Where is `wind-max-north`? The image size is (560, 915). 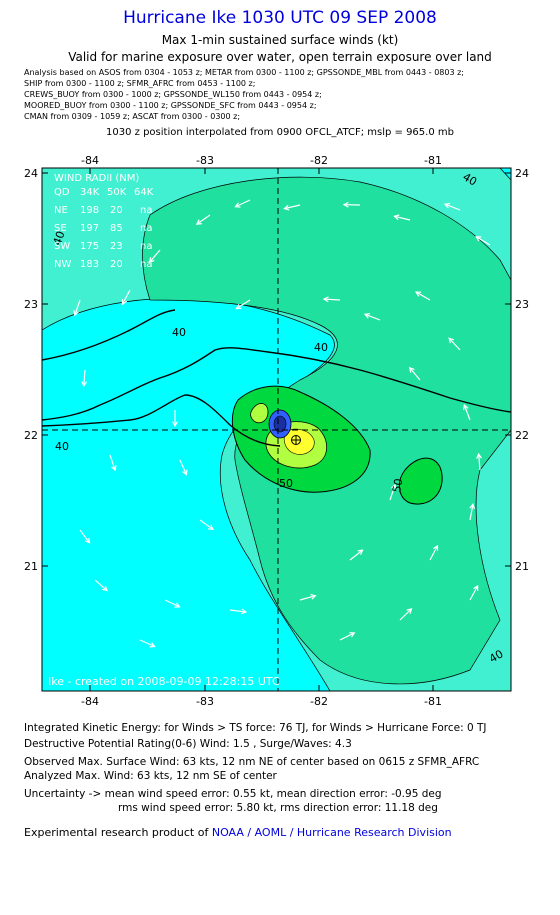
wind-max-north is located at coordinates (259, 413).